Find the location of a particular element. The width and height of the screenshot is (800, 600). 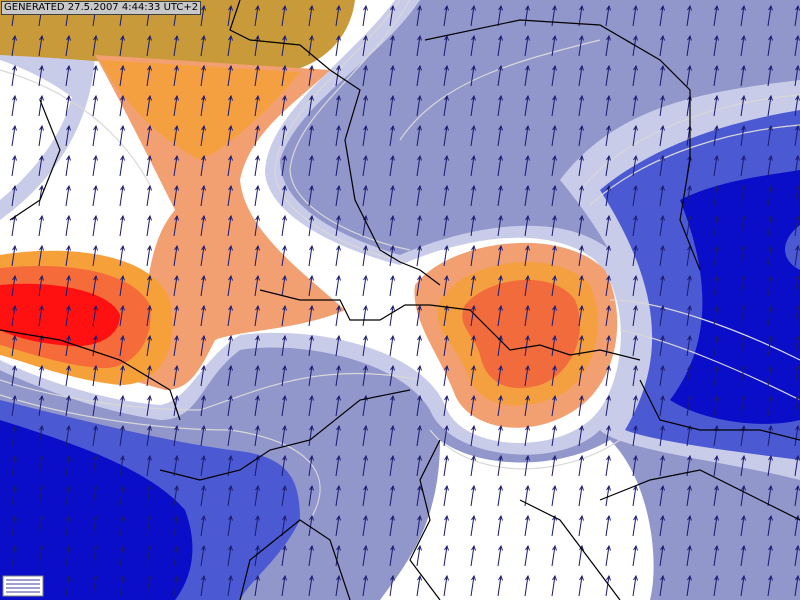

legend-icon is located at coordinates (23, 586).